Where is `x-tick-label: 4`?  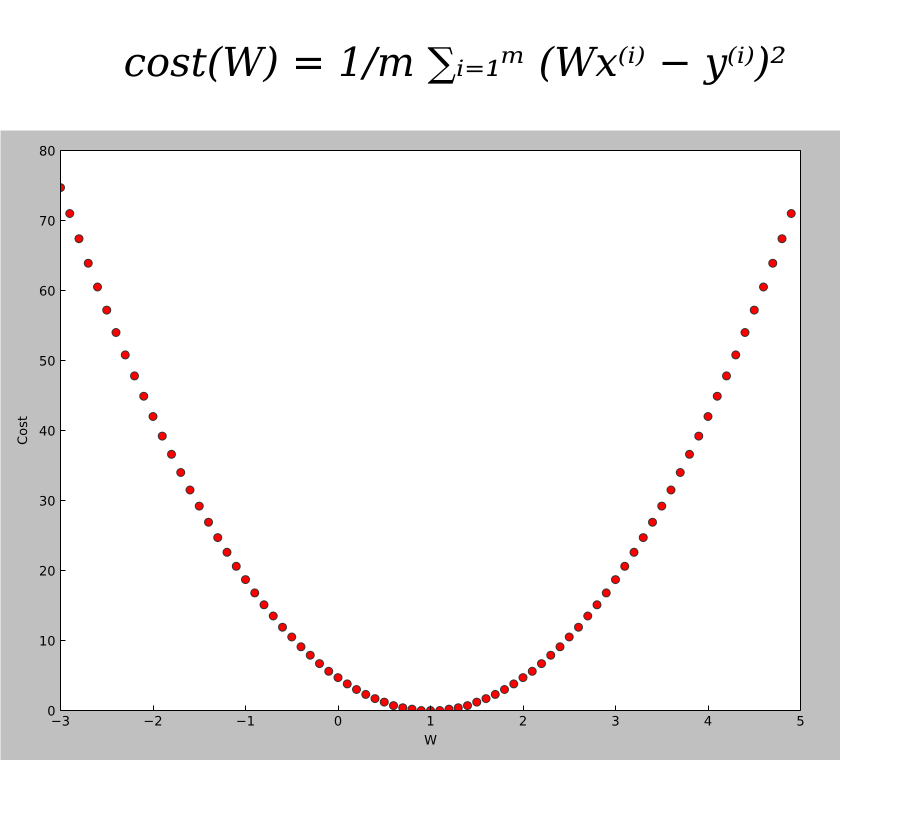 x-tick-label: 4 is located at coordinates (708, 722).